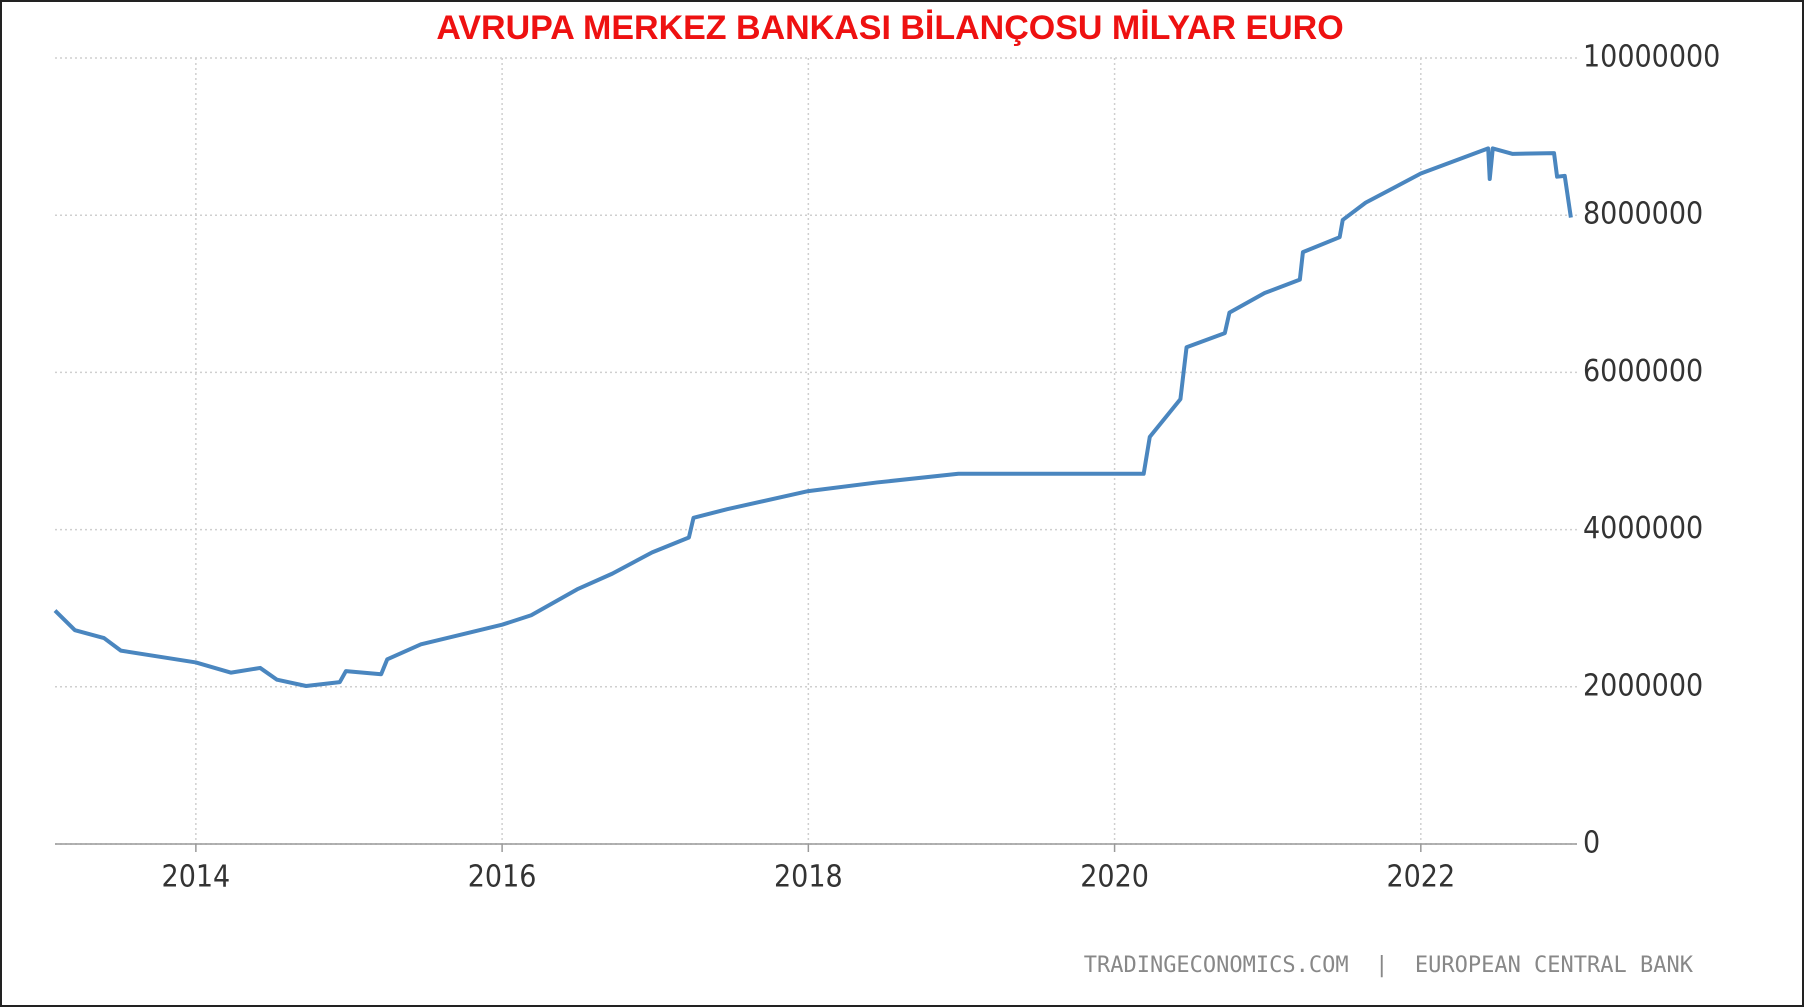  Describe the element at coordinates (1643, 214) in the screenshot. I see `y-tick-label: 8000000` at that location.